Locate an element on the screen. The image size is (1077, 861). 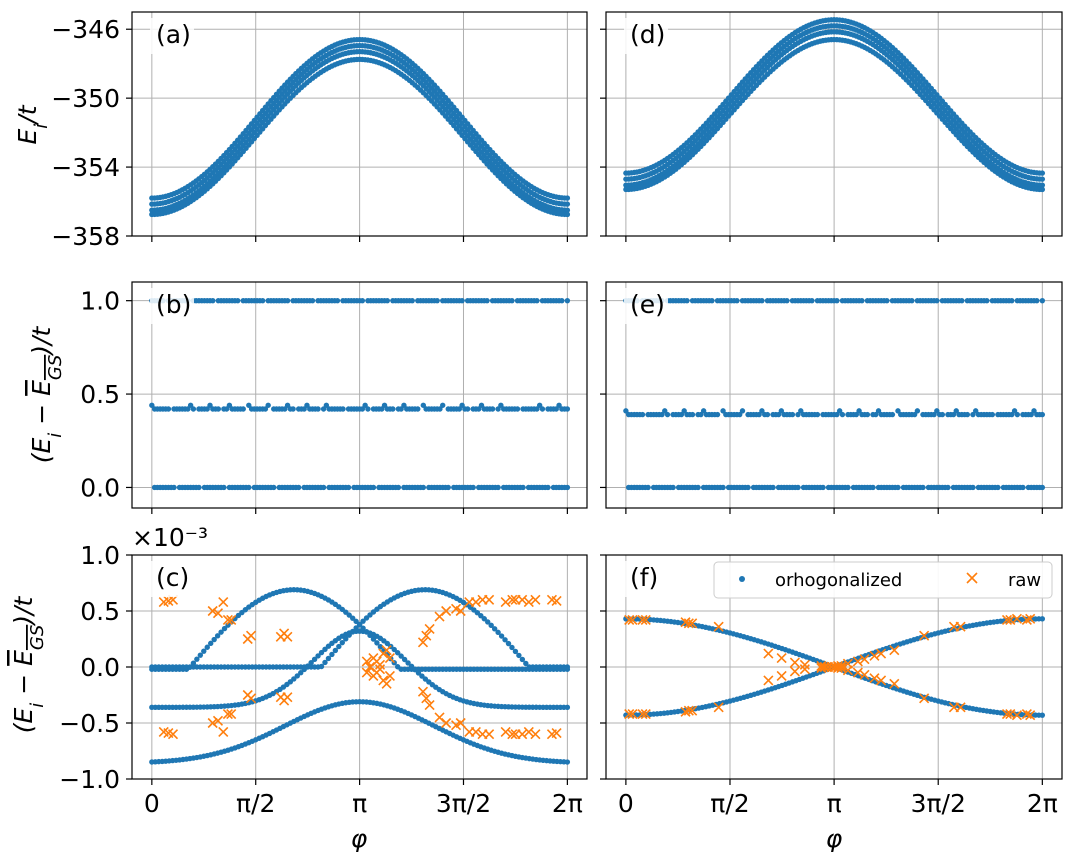
ylabel-row2: (Ei − EGS)/t is located at coordinates (46, 395).